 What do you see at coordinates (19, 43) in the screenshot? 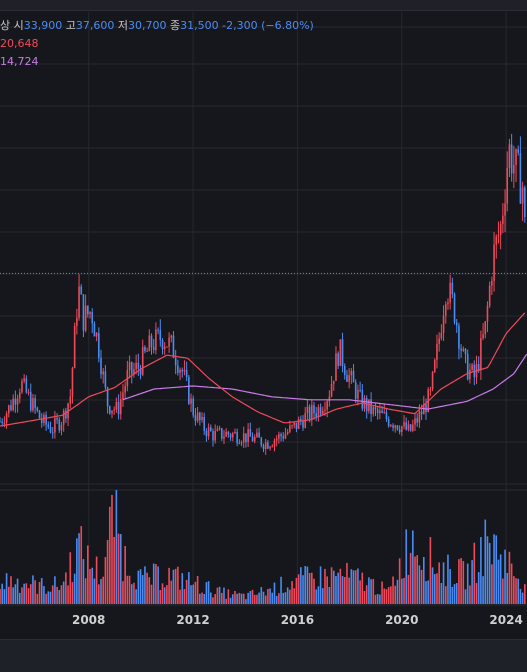
I see `ma1-value: 20,648` at bounding box center [19, 43].